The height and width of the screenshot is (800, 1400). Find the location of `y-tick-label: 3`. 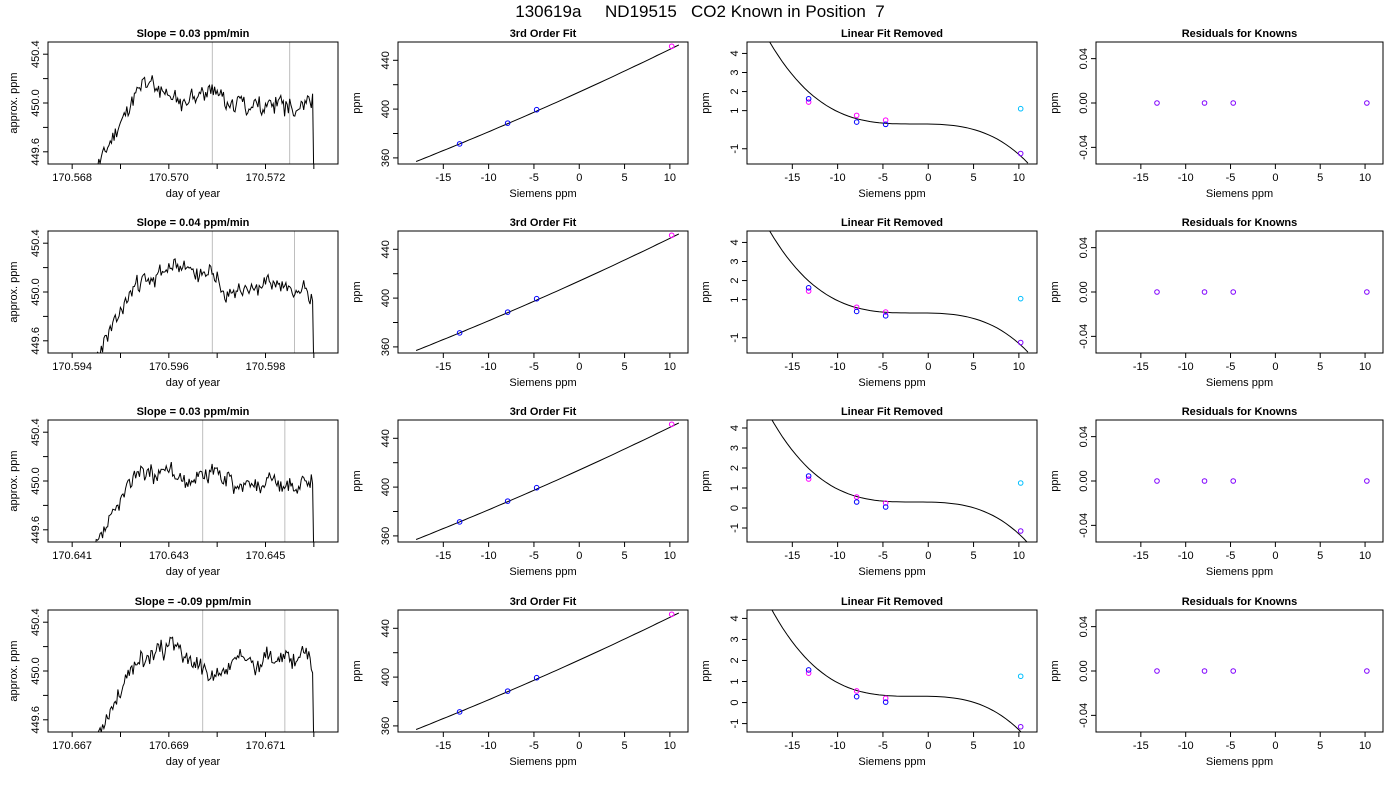

y-tick-label: 3 is located at coordinates (735, 72).